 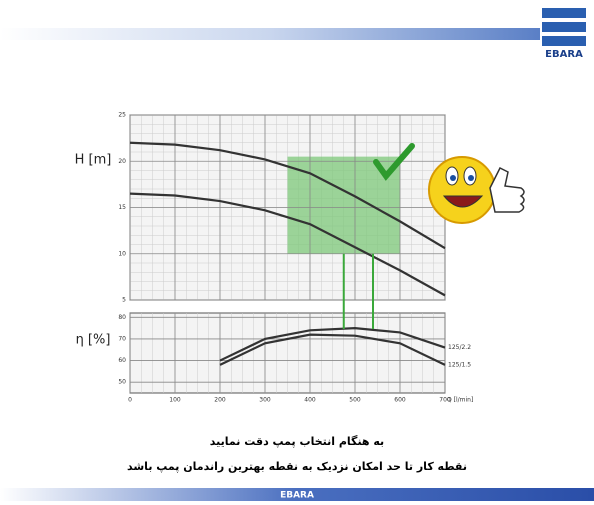 I want to click on y-tick-label: 5, so click(x=124, y=300).